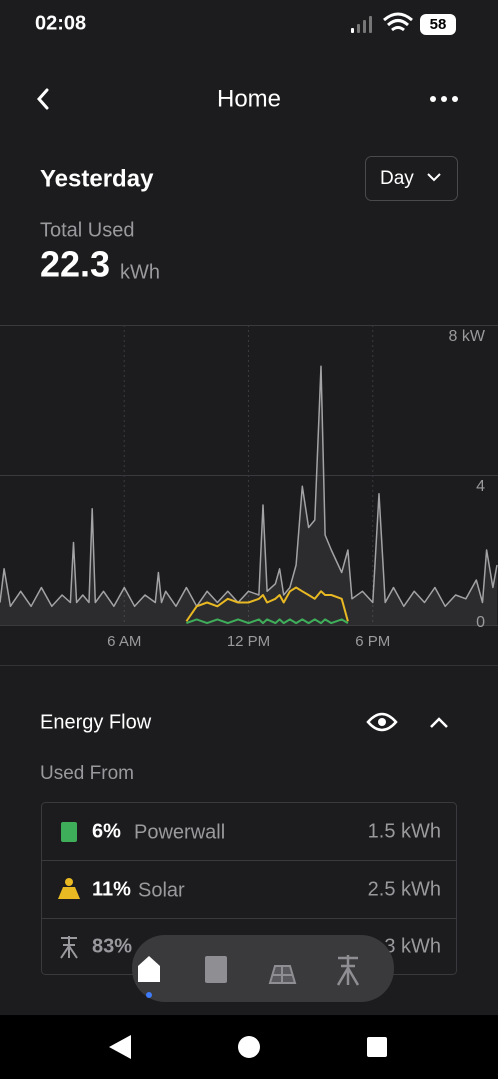 The width and height of the screenshot is (498, 1079). I want to click on row-percent: 11%, so click(111, 889).